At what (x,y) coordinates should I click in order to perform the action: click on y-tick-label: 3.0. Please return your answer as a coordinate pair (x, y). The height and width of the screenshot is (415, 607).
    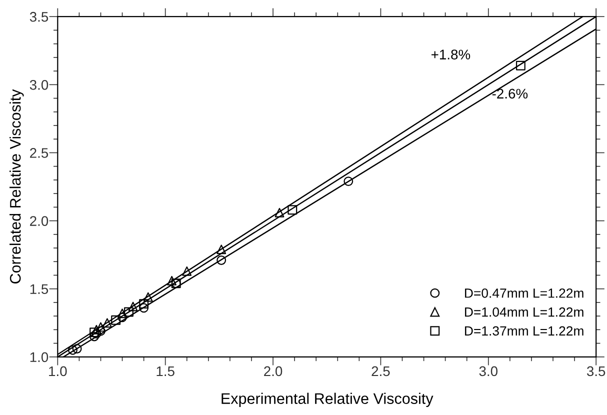
    Looking at the image, I should click on (39, 85).